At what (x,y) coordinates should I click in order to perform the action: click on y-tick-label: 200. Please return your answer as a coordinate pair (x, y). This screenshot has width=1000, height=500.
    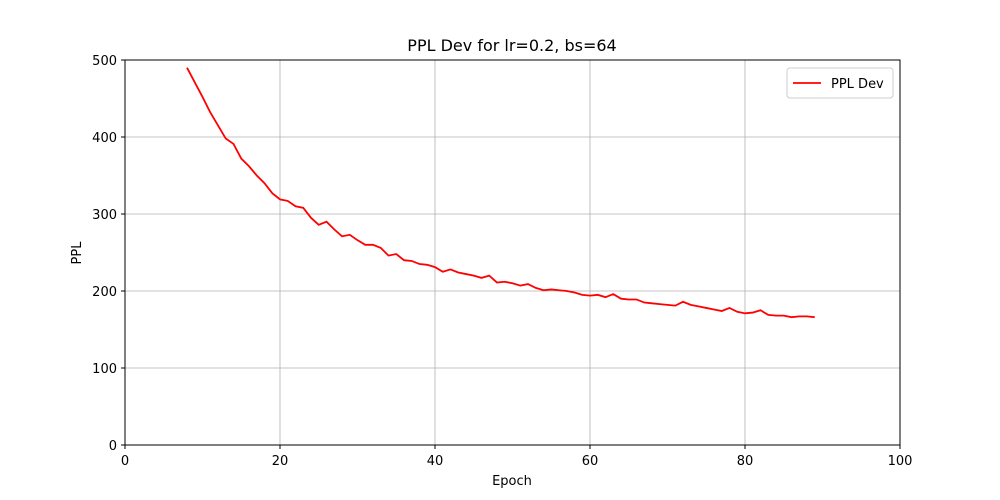
    Looking at the image, I should click on (104, 292).